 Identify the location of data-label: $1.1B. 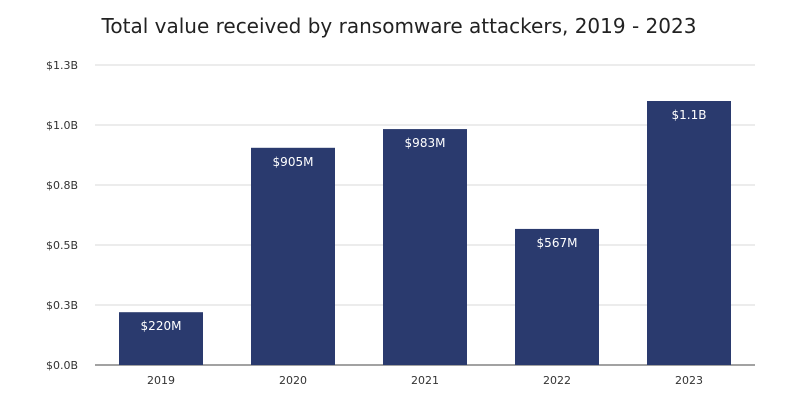
(689, 115).